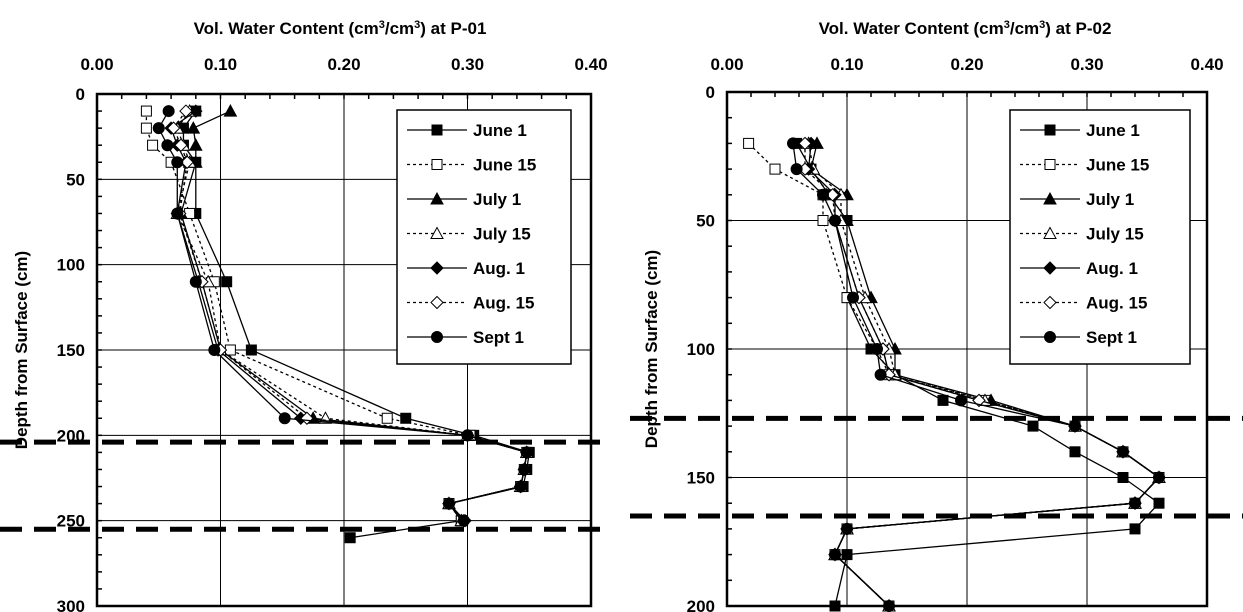  What do you see at coordinates (503, 303) in the screenshot?
I see `legend-label: Aug. 15` at bounding box center [503, 303].